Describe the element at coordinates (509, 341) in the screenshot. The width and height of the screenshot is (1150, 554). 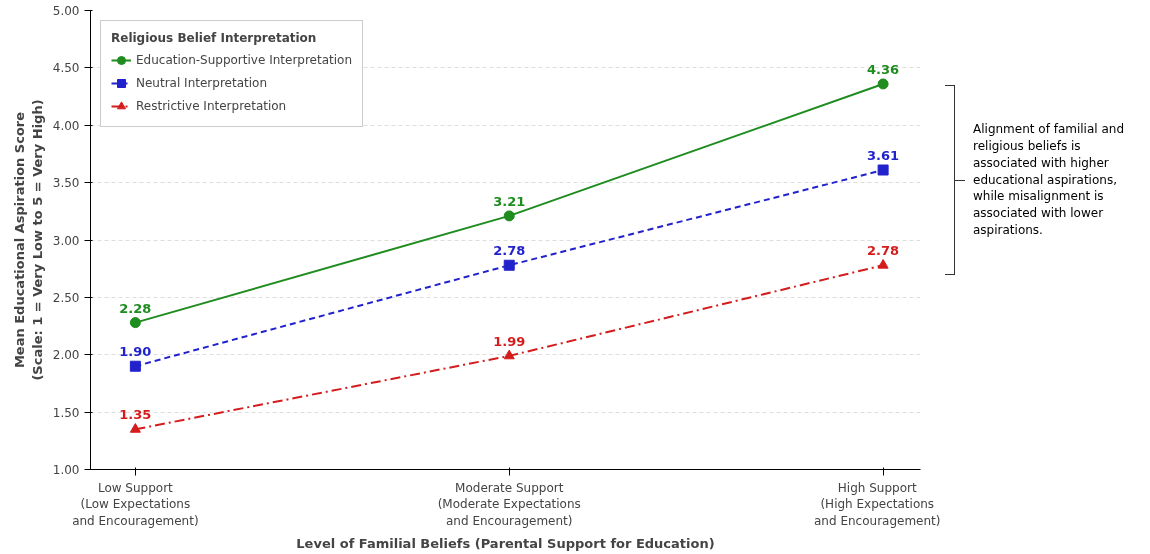
I see `data-label: 1.99` at that location.